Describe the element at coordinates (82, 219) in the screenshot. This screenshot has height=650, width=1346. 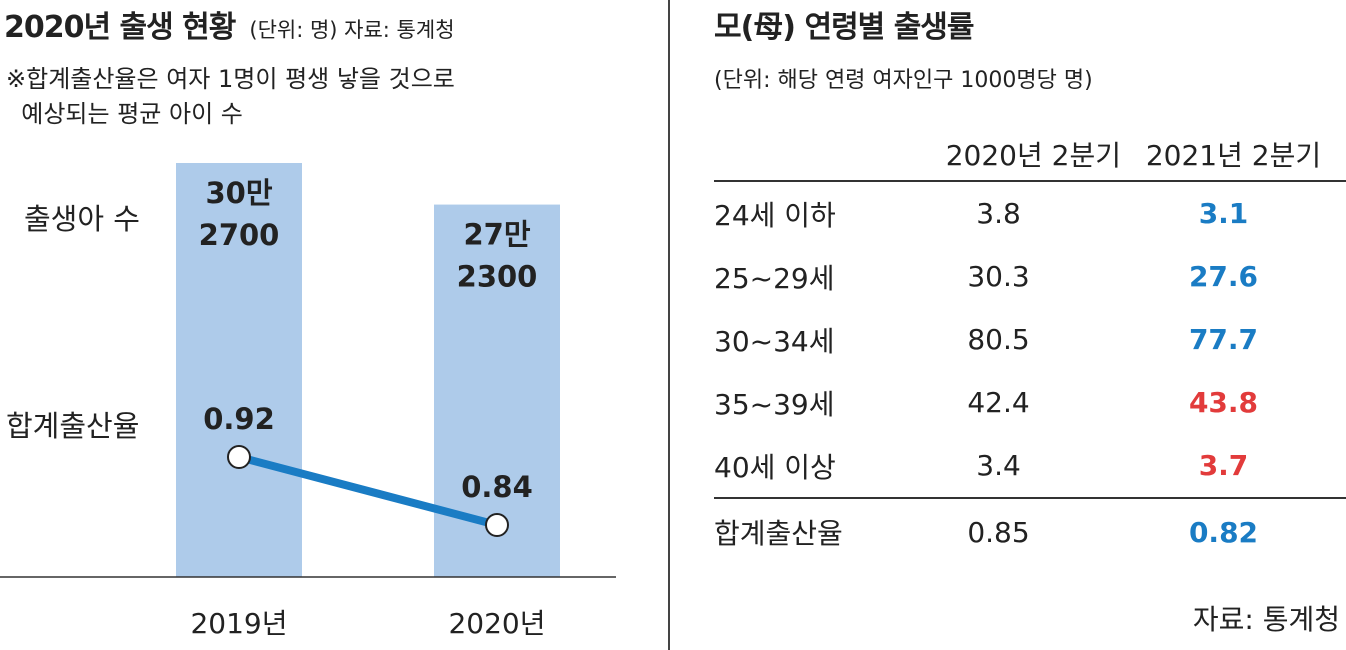
I see `births-row-label: 출생아 수` at that location.